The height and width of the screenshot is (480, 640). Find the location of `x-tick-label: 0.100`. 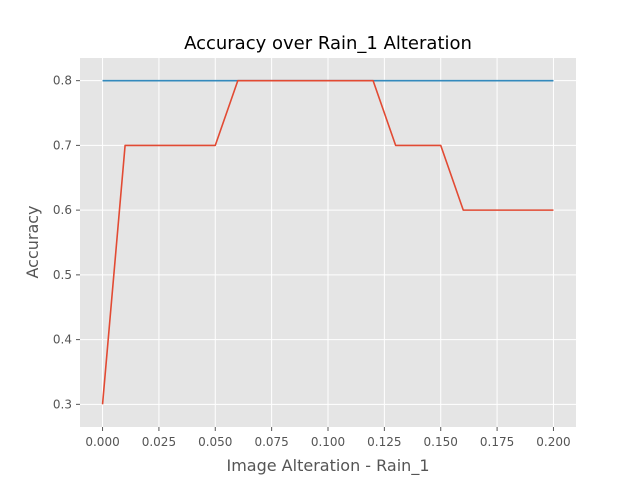

x-tick-label: 0.100 is located at coordinates (328, 442).